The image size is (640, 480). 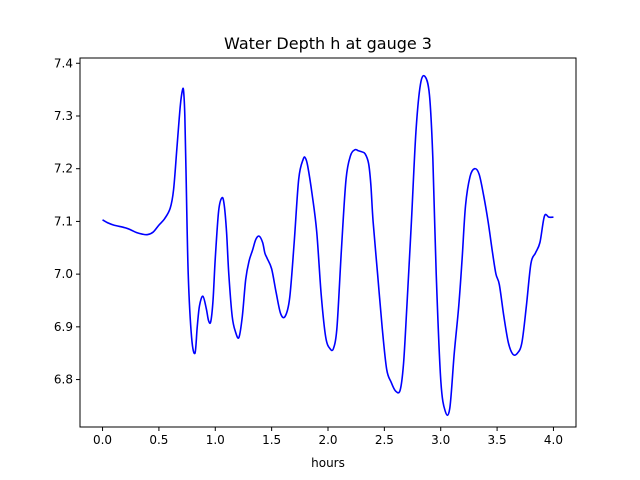 What do you see at coordinates (158, 440) in the screenshot?
I see `x-tick-label: 0.5` at bounding box center [158, 440].